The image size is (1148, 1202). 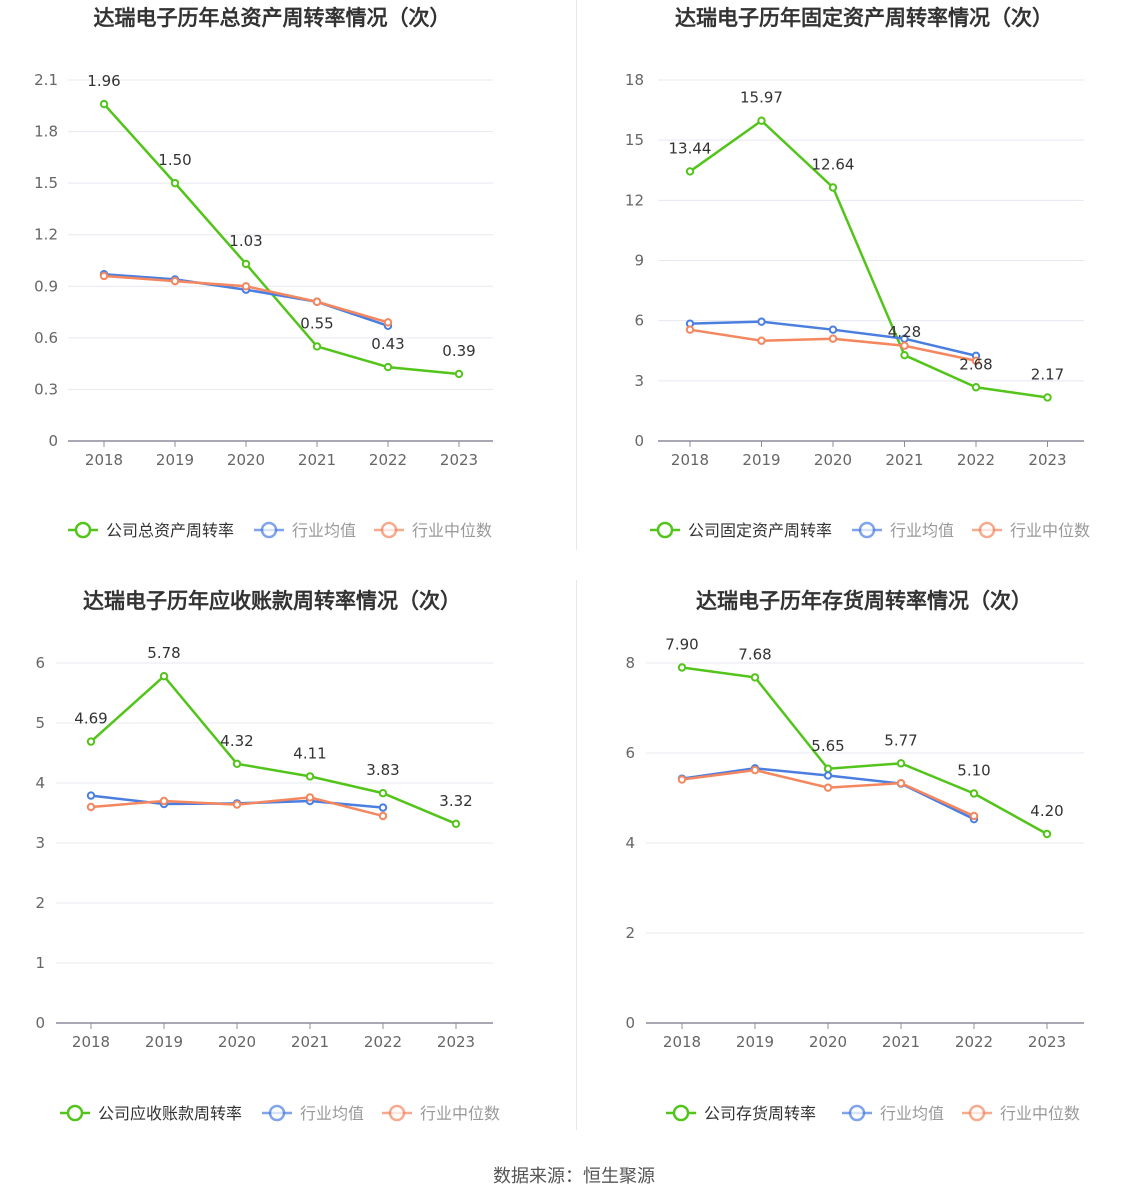 What do you see at coordinates (1046, 811) in the screenshot?
I see `data-label: 4.20` at bounding box center [1046, 811].